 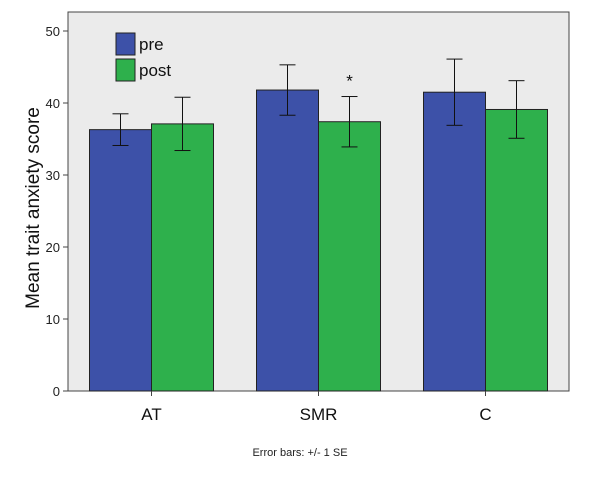 What do you see at coordinates (125, 70) in the screenshot?
I see `legend-swatch-post` at bounding box center [125, 70].